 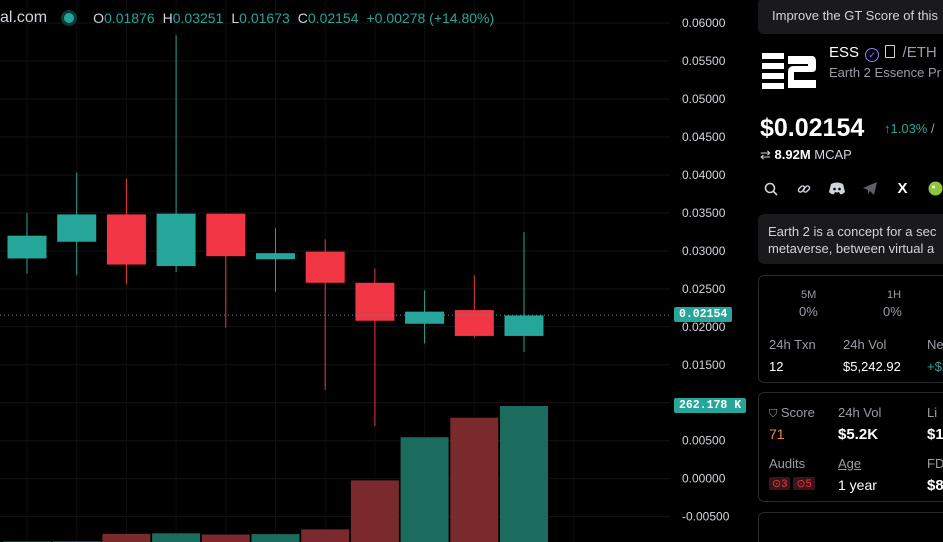 What do you see at coordinates (850, 17) in the screenshot?
I see `gt-score-banner: Improve the GT Score of this` at bounding box center [850, 17].